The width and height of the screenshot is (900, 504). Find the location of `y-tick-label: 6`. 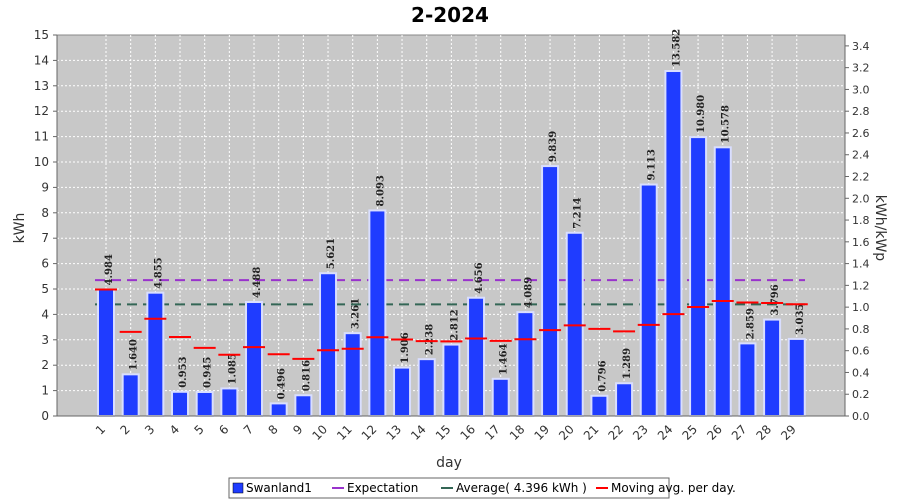

y-tick-label: 6 is located at coordinates (45, 264).